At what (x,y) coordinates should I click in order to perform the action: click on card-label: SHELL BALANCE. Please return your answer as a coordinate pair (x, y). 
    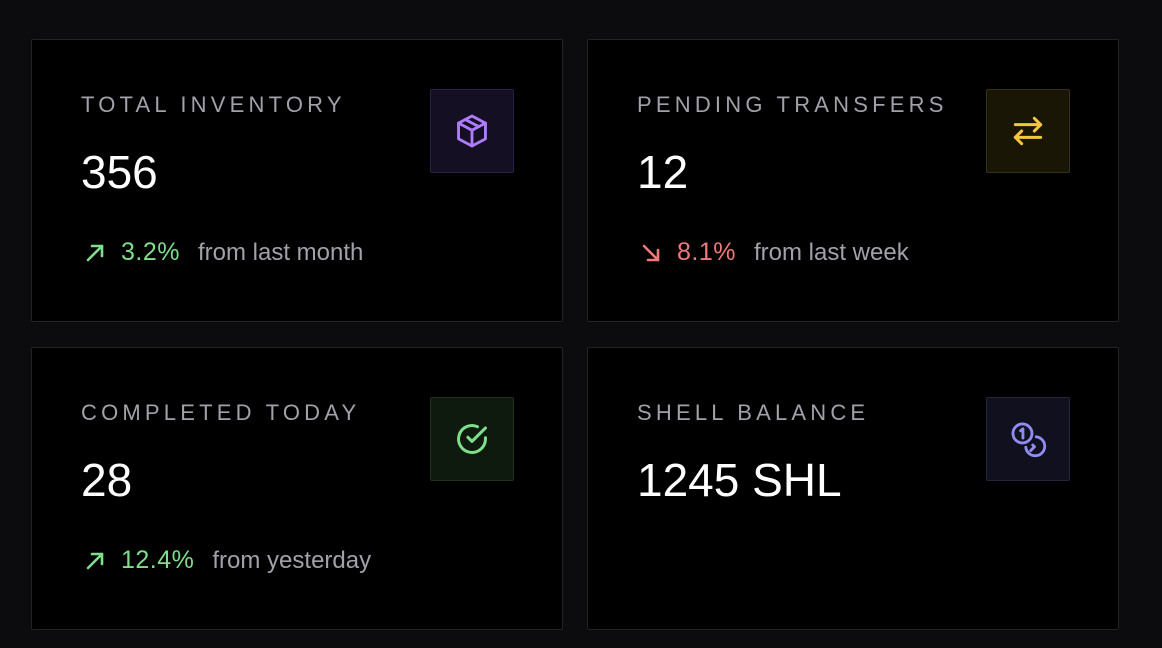
    Looking at the image, I should click on (753, 412).